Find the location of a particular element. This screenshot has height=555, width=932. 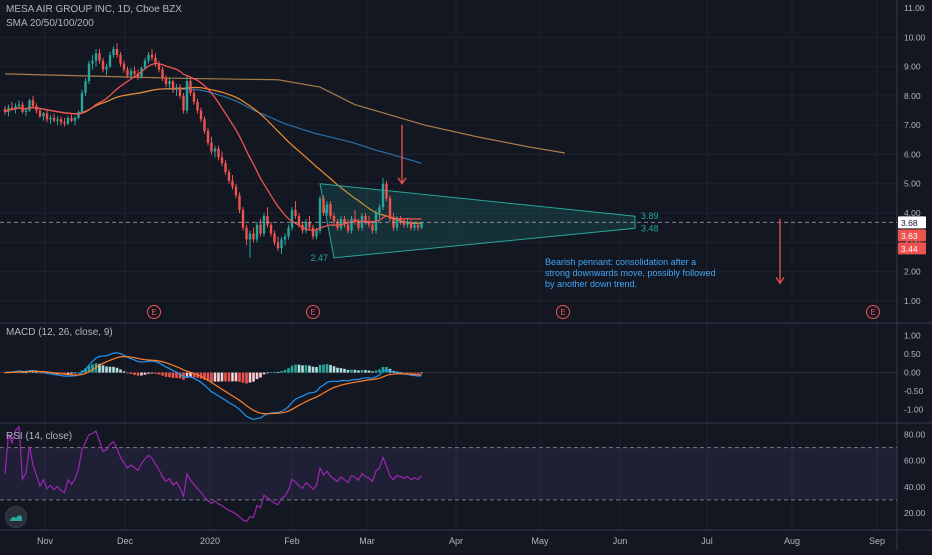

symbol-title: MESA AIR GROUP INC, 1D, Cboe BZX is located at coordinates (94, 9).